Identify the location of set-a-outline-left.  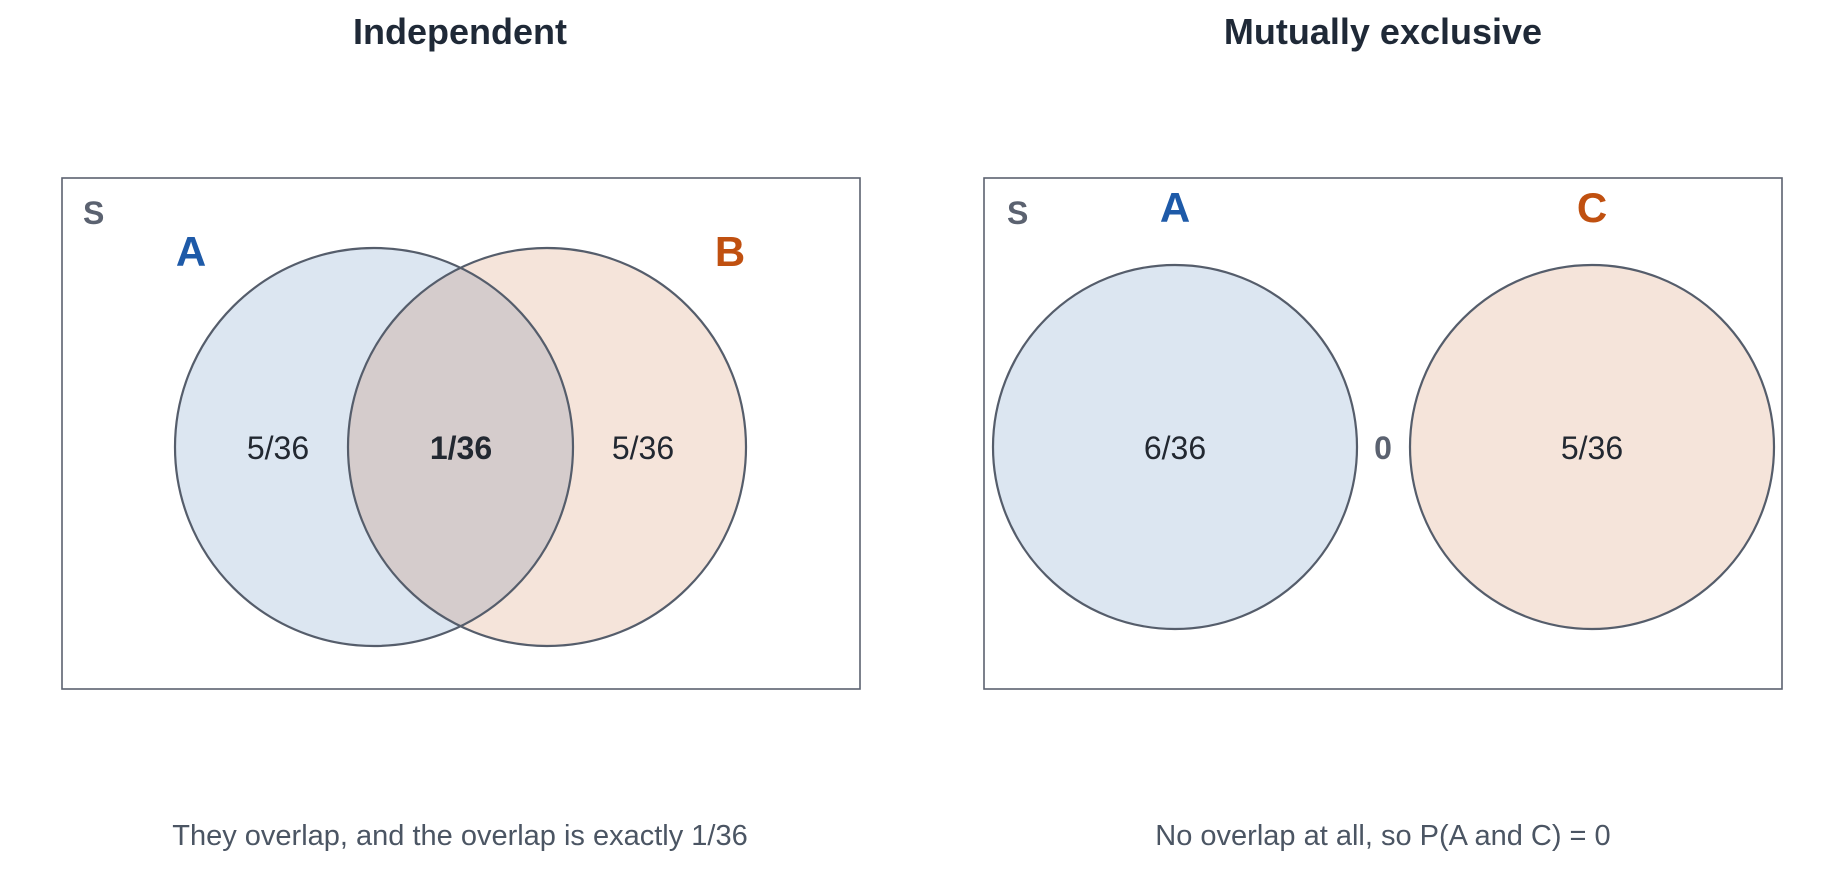
(374, 447).